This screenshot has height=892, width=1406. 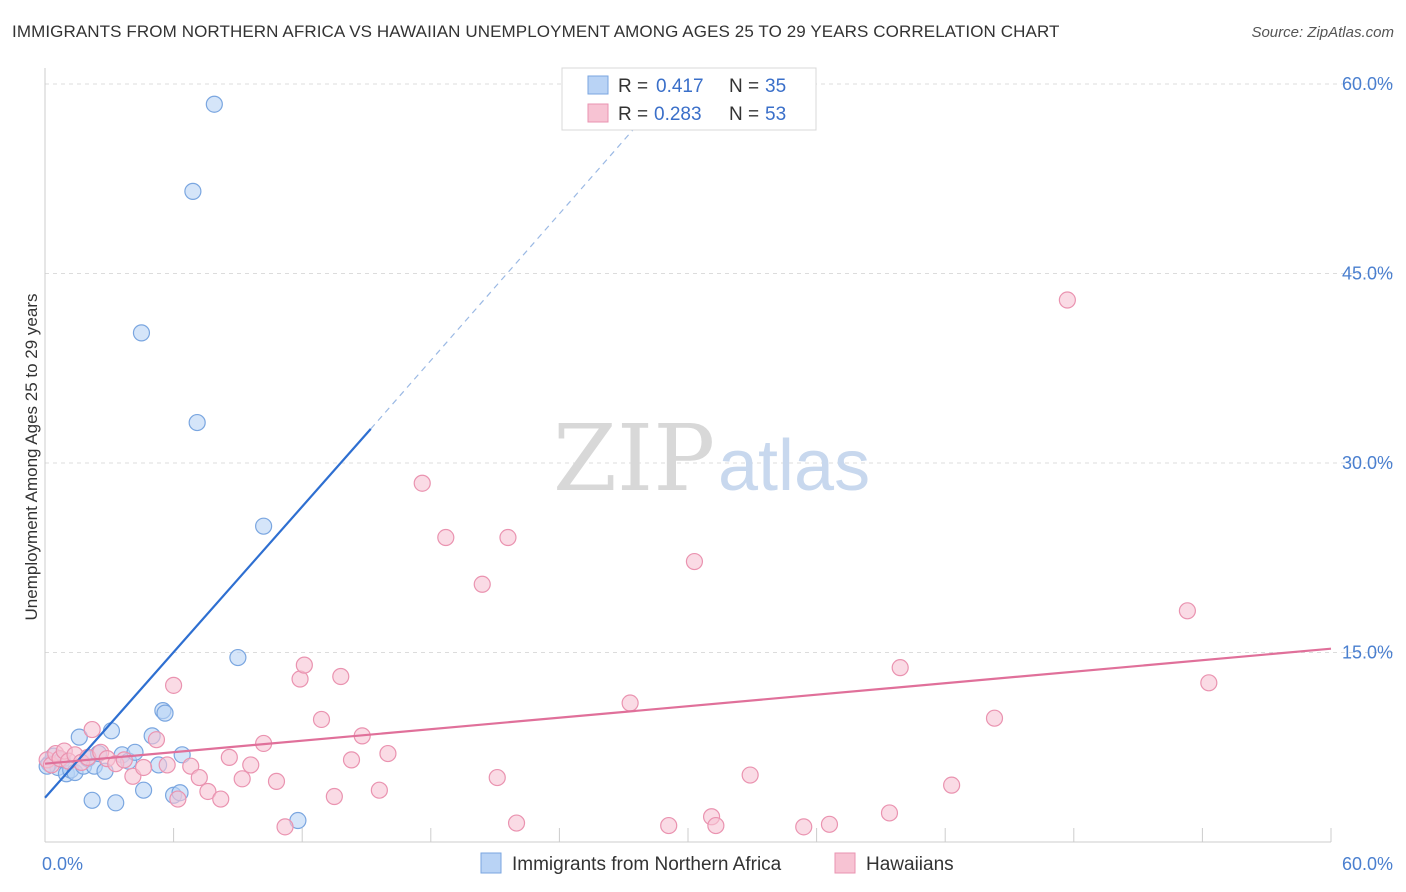 I want to click on watermark-zip: ZIP, so click(x=634, y=458).